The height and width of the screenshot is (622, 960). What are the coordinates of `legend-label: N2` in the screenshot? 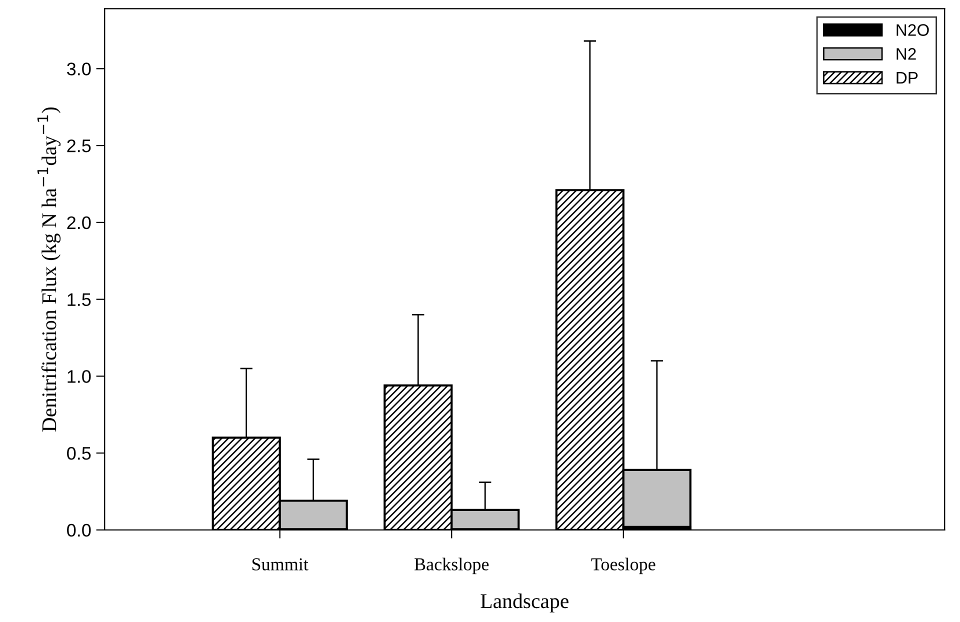 It's located at (906, 54).